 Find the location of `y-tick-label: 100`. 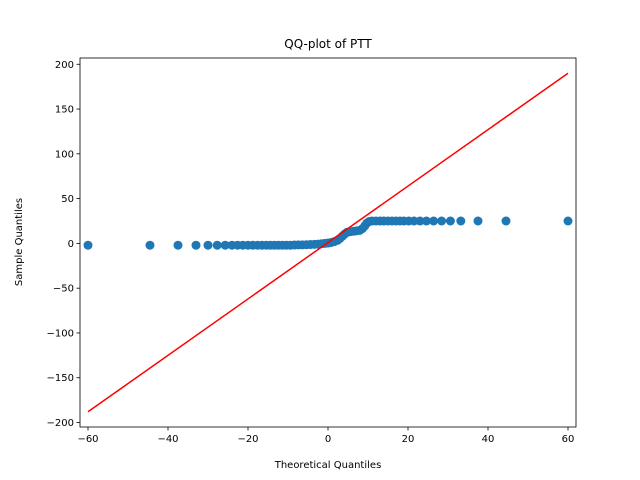

y-tick-label: 100 is located at coordinates (64, 154).